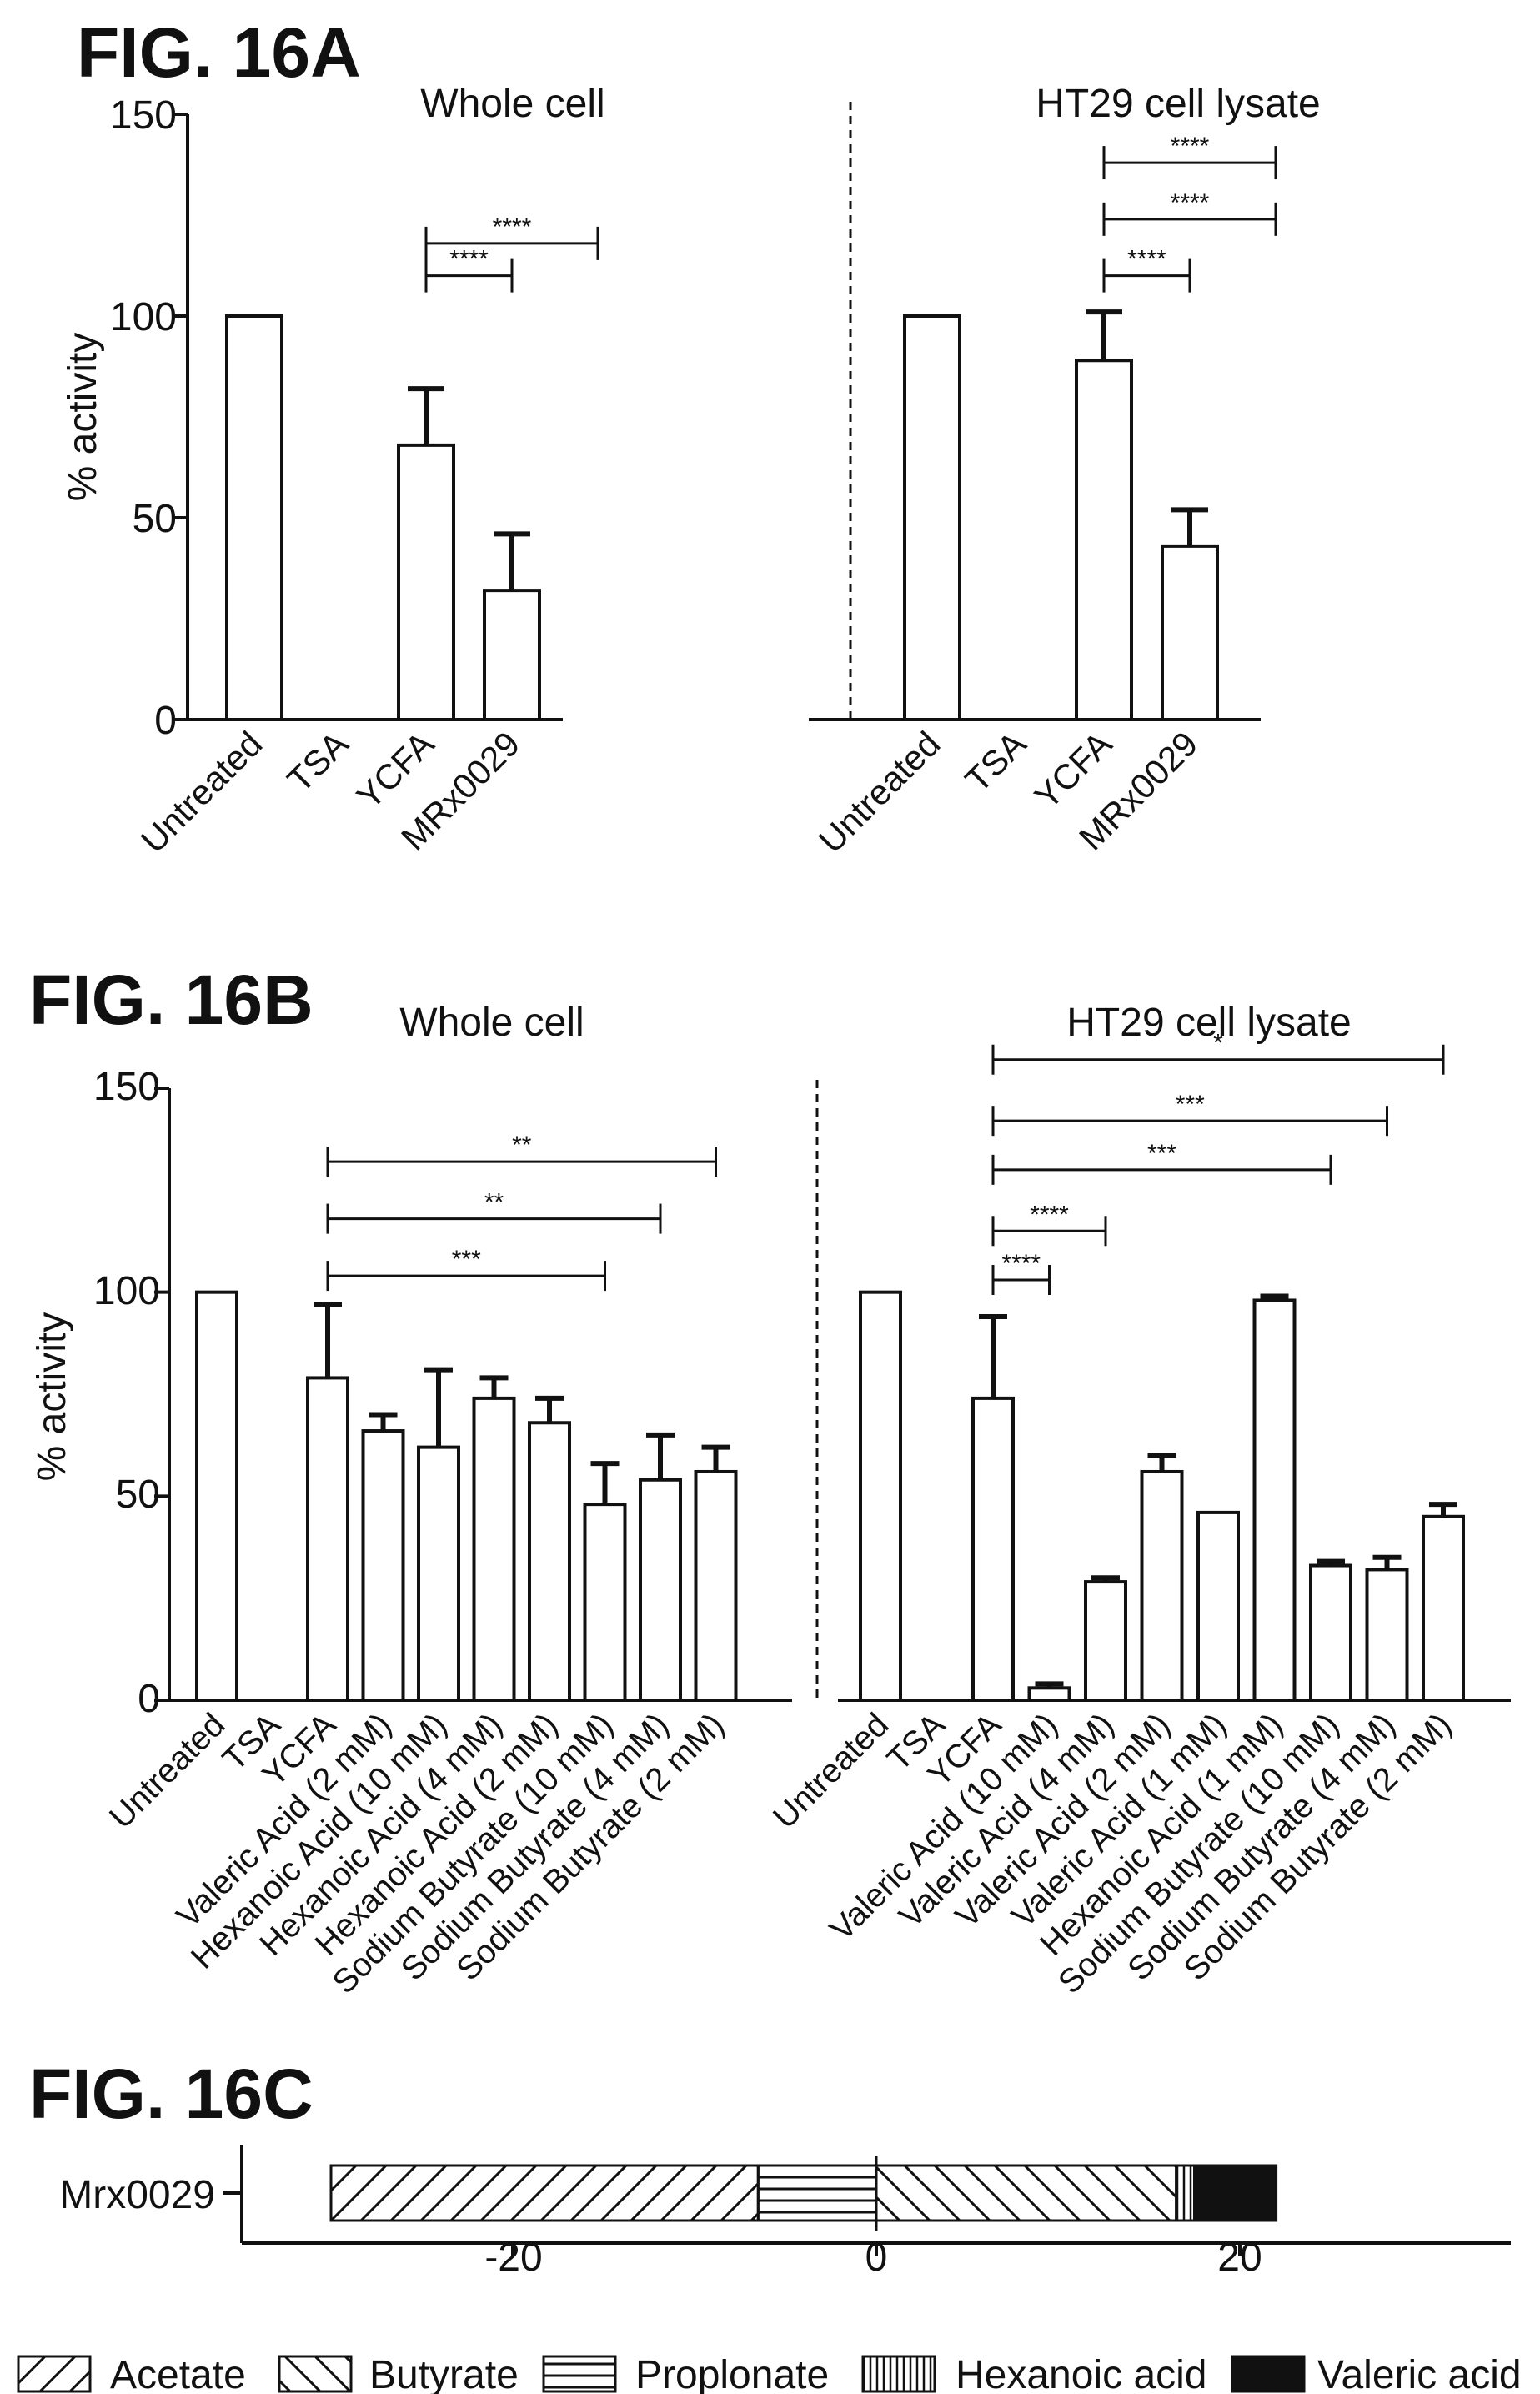 This screenshot has width=1540, height=2394. What do you see at coordinates (1387, 1635) in the screenshot?
I see `fig16b-ht29-bar-sodium-butyrate-4-mm` at bounding box center [1387, 1635].